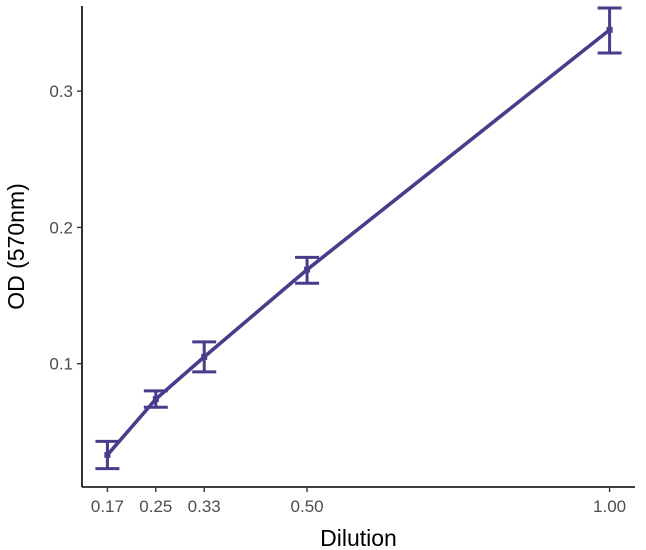 Image resolution: width=646 pixels, height=550 pixels. I want to click on x-tick-label: 0.25, so click(155, 506).